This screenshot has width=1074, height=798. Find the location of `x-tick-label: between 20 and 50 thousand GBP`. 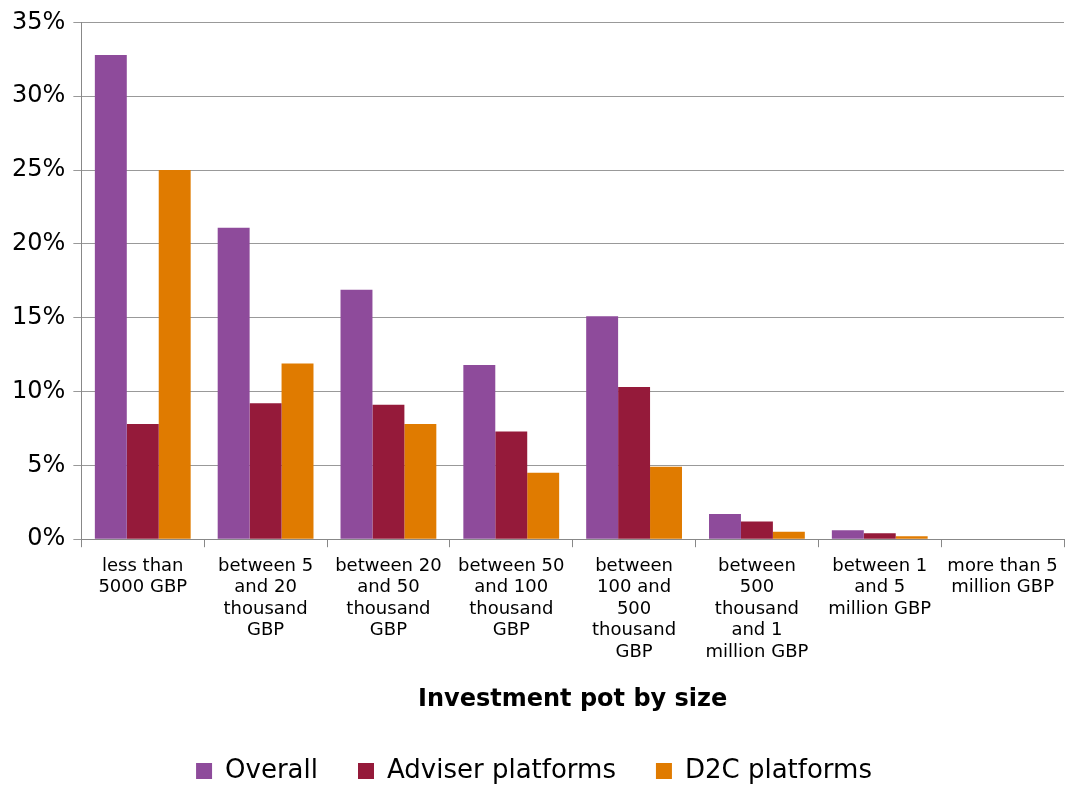

x-tick-label: between 20 and 50 thousand GBP is located at coordinates (388, 596).